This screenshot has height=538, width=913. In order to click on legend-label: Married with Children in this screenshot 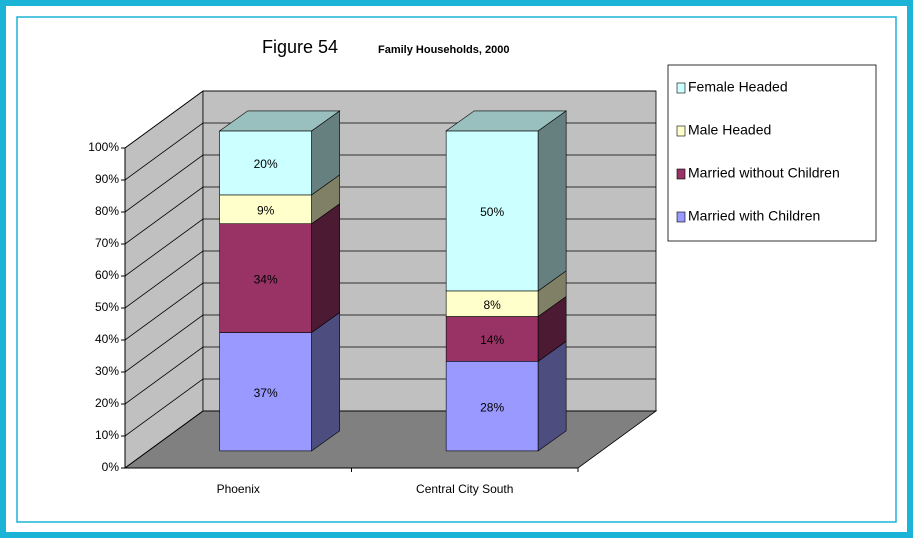, I will do `click(754, 216)`.